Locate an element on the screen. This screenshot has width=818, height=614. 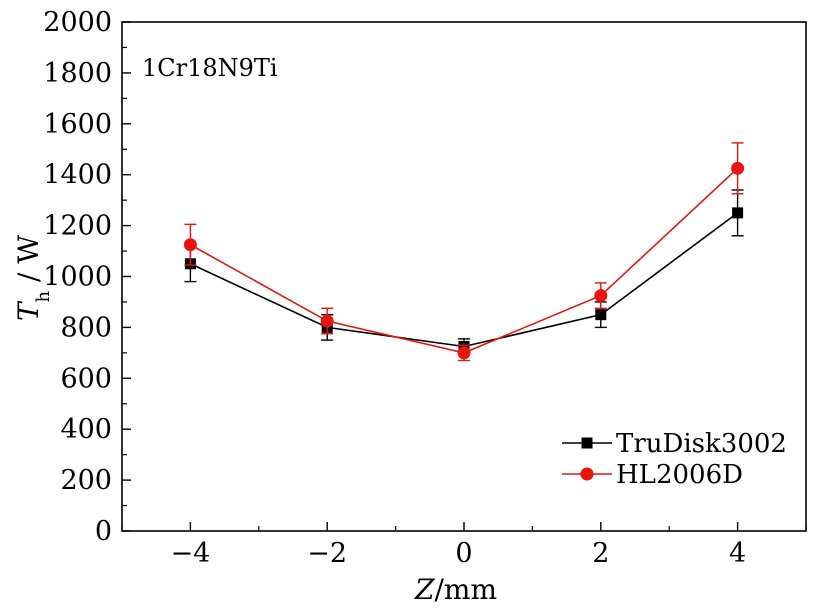
x-axis-title: Z/mm is located at coordinates (455, 589).